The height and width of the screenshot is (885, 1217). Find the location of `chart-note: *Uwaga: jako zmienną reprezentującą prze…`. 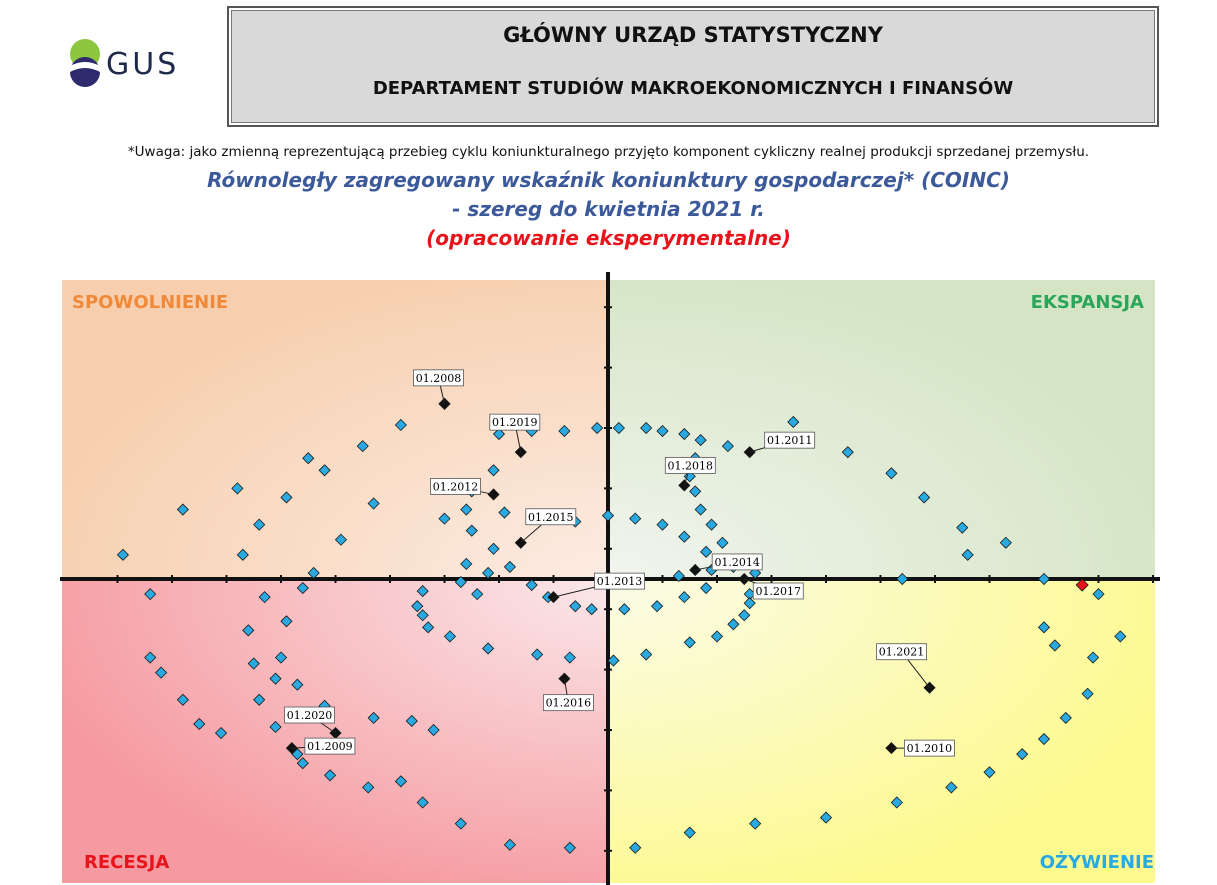

chart-note: *Uwaga: jako zmienną reprezentującą prze… is located at coordinates (608, 152).